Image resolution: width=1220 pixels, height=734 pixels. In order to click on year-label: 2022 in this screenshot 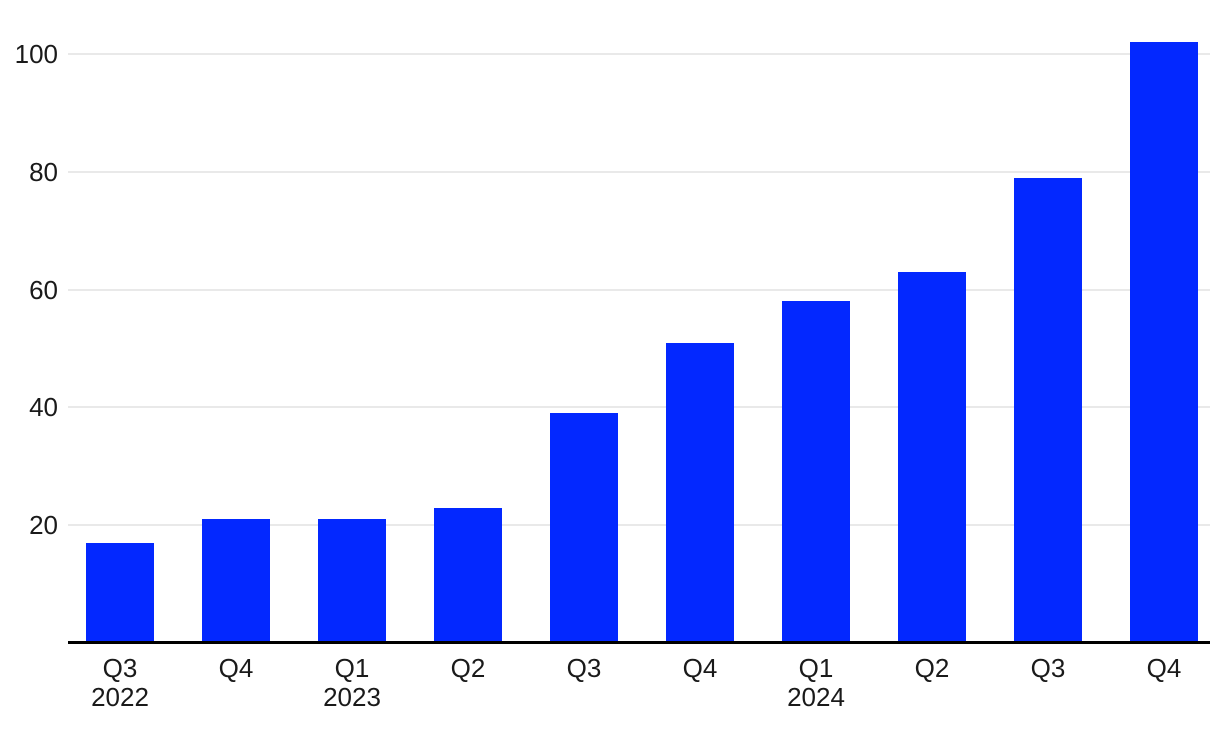, I will do `click(120, 697)`.